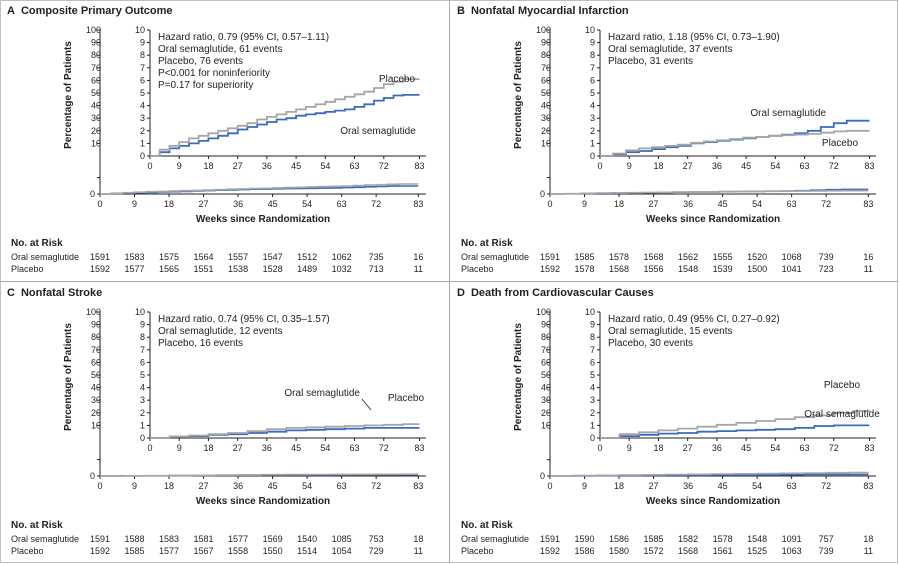 Image resolution: width=899 pixels, height=564 pixels. I want to click on annotation-line-1: Hazard ratio, 0.49 (95% CI, 0.27–0.92), so click(694, 319).